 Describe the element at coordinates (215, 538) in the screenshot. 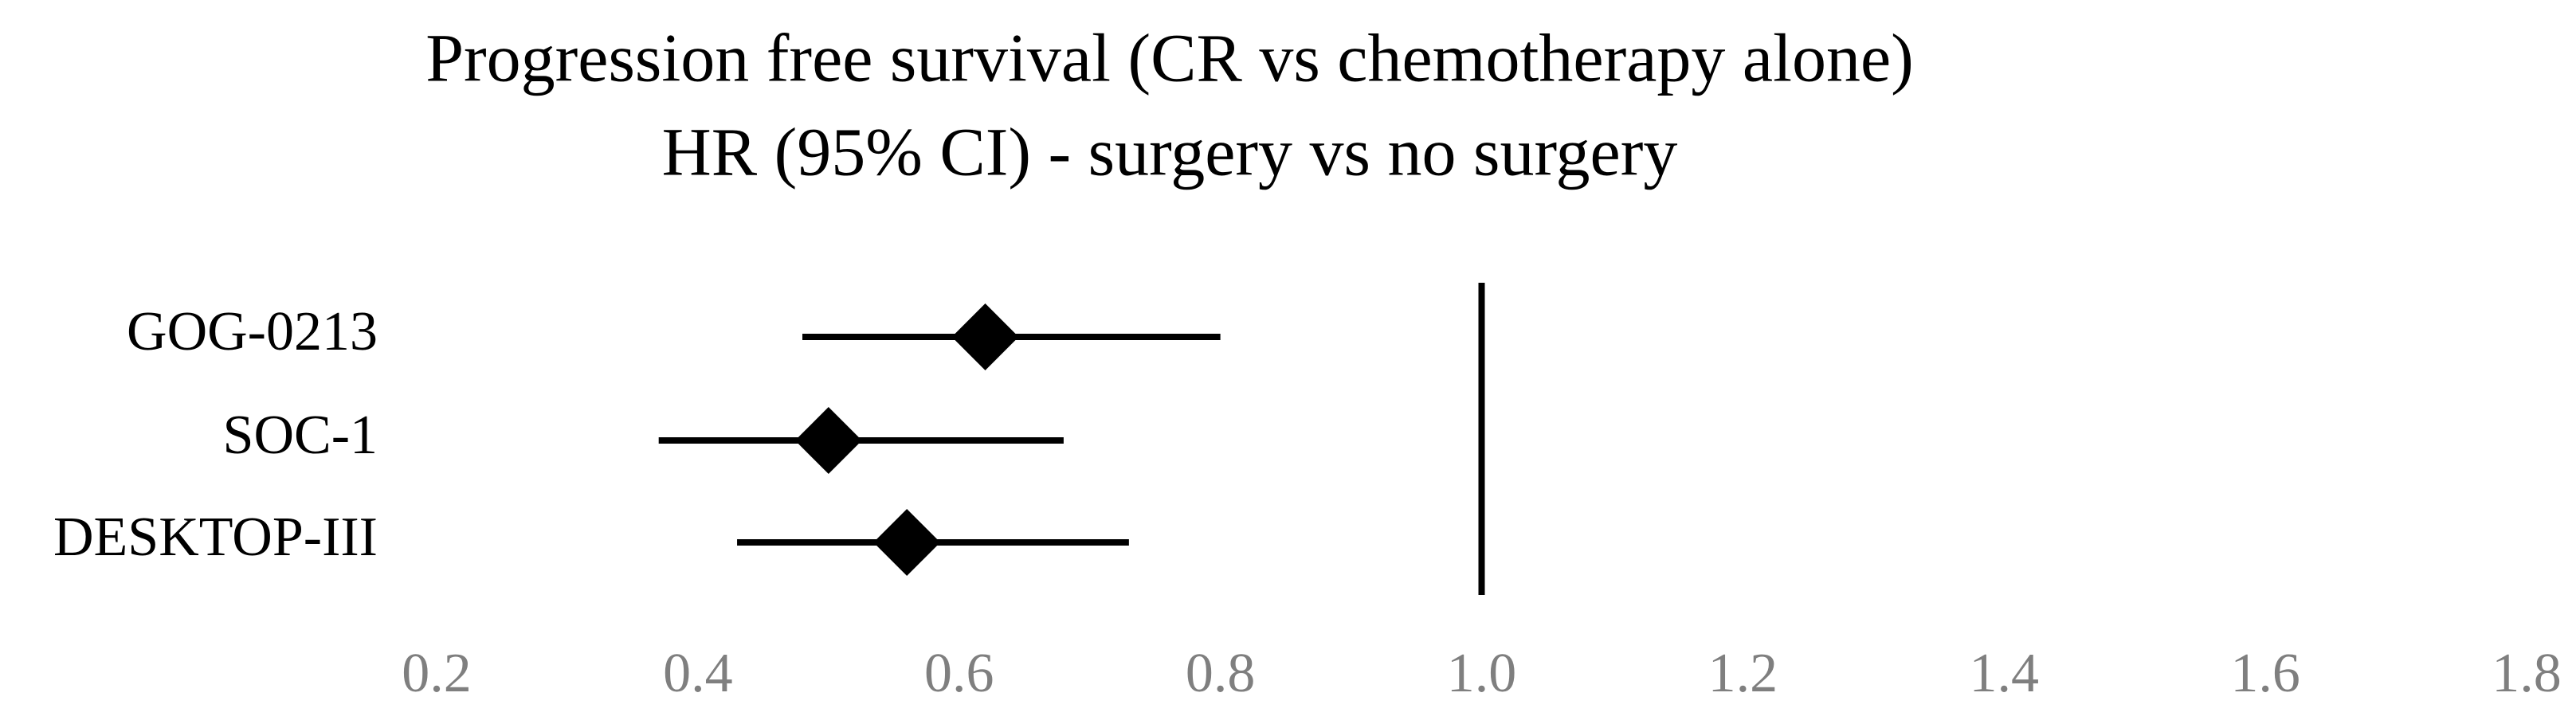

I see `y-tick-label: DESKTOP-III` at that location.